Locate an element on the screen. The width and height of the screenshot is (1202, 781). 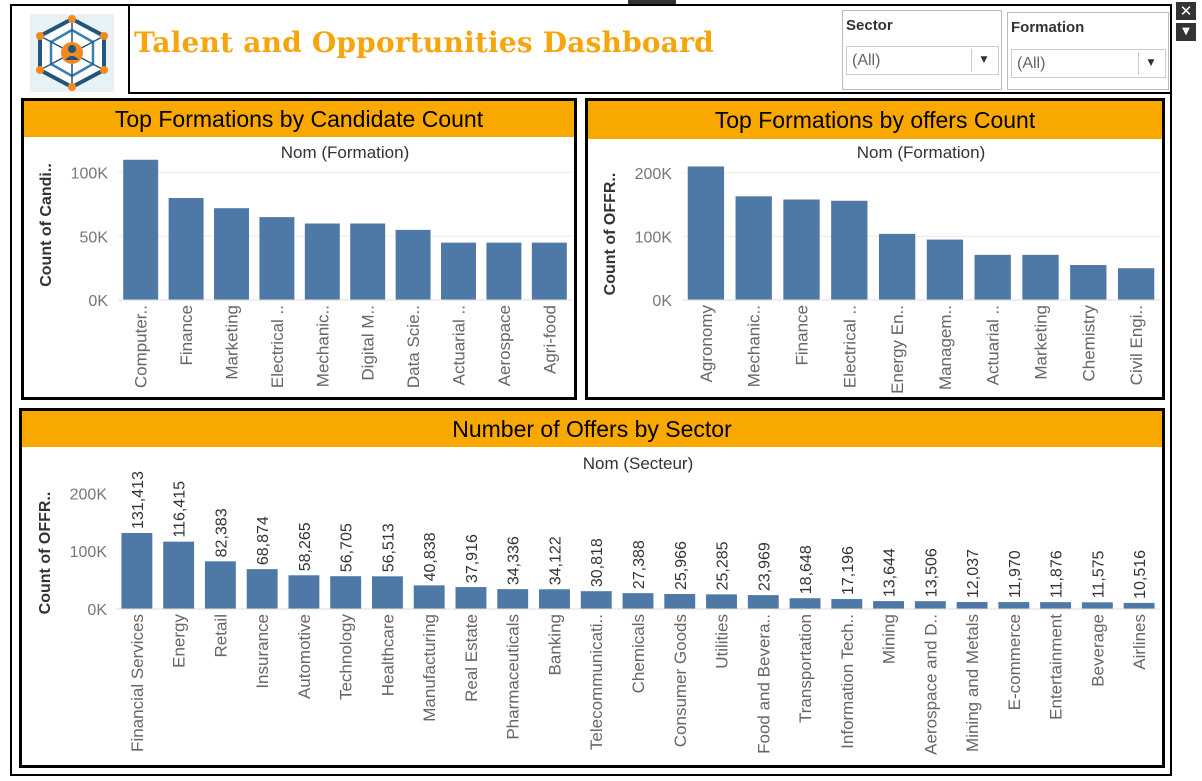
x-tick-label: Beverage is located at coordinates (1097, 650).